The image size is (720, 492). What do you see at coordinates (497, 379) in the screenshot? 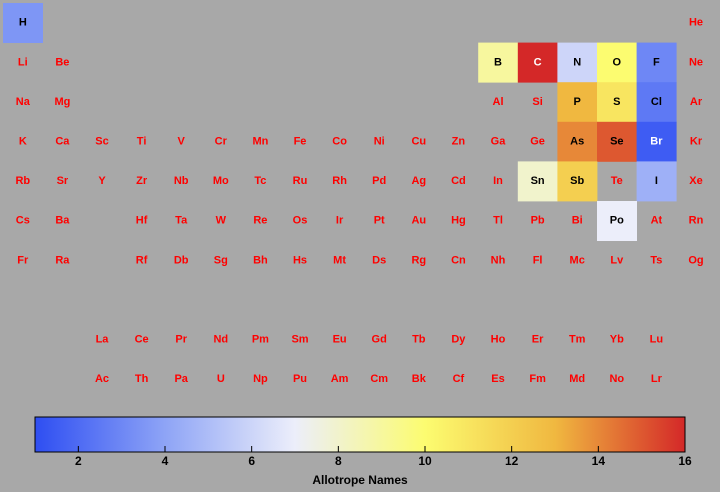
I see `element-symbol: Es` at bounding box center [497, 379].